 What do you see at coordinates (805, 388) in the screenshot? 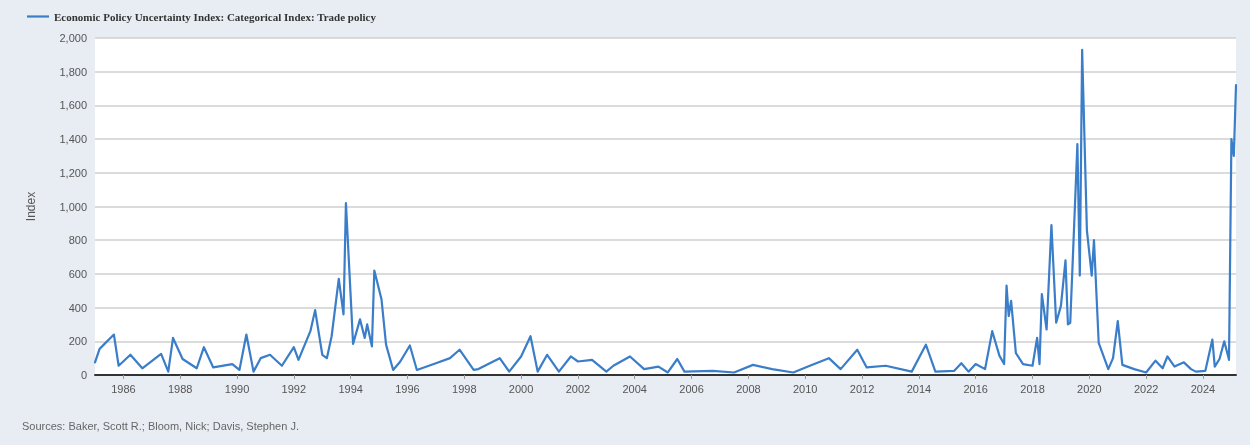
I see `x-tick-label: 2010` at bounding box center [805, 388].